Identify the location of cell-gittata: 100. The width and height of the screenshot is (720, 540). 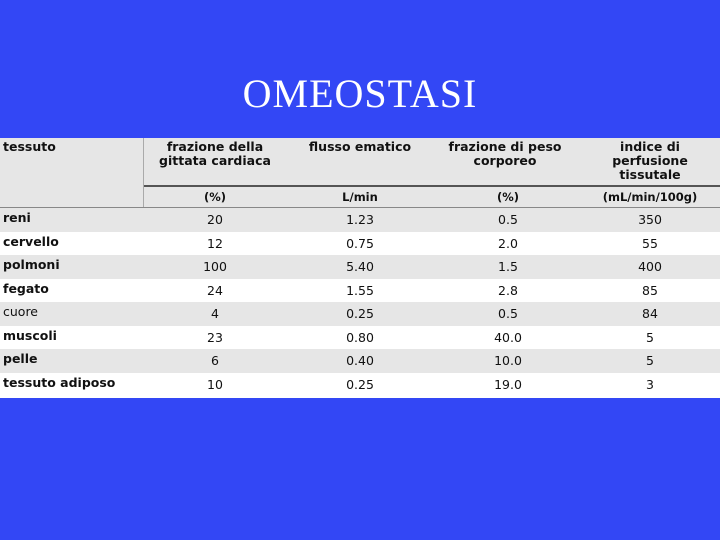
(215, 266).